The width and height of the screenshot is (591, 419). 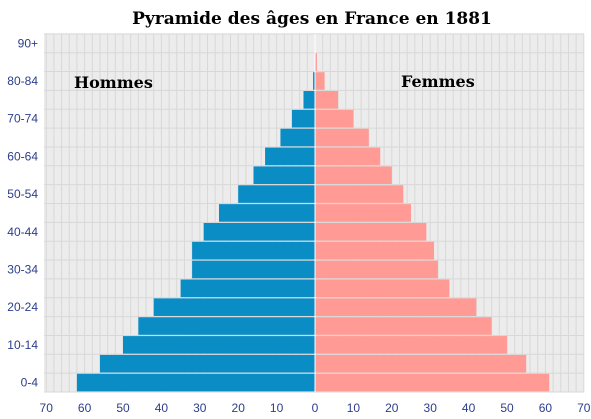 What do you see at coordinates (22, 345) in the screenshot?
I see `y-tick-label: 10-14` at bounding box center [22, 345].